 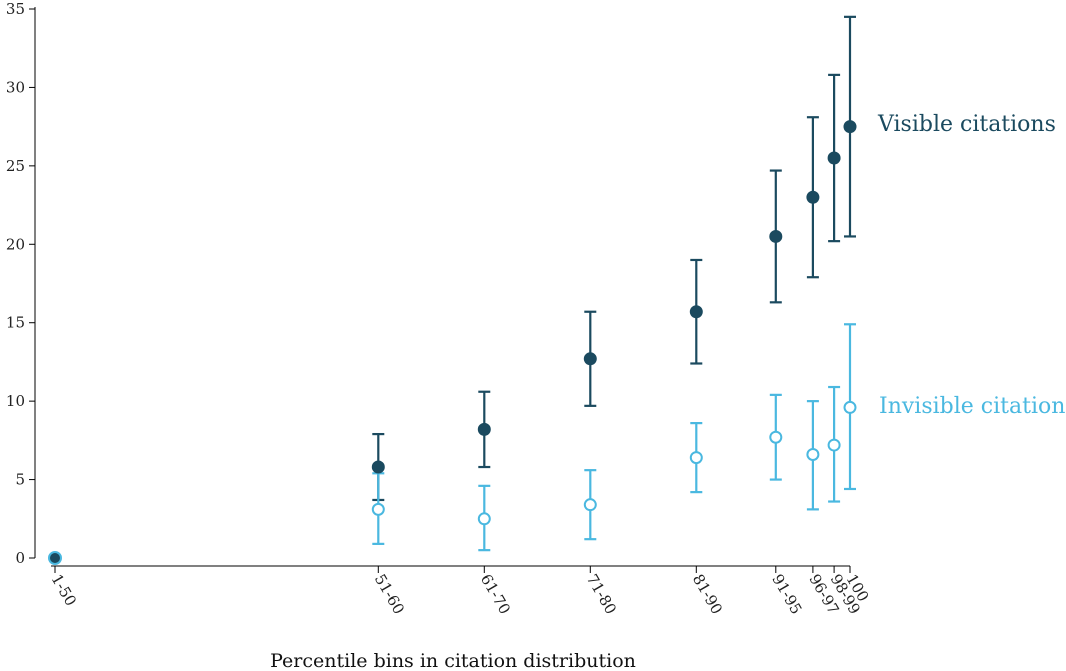 What do you see at coordinates (15, 9) in the screenshot?
I see `y-tick-label: 35` at bounding box center [15, 9].